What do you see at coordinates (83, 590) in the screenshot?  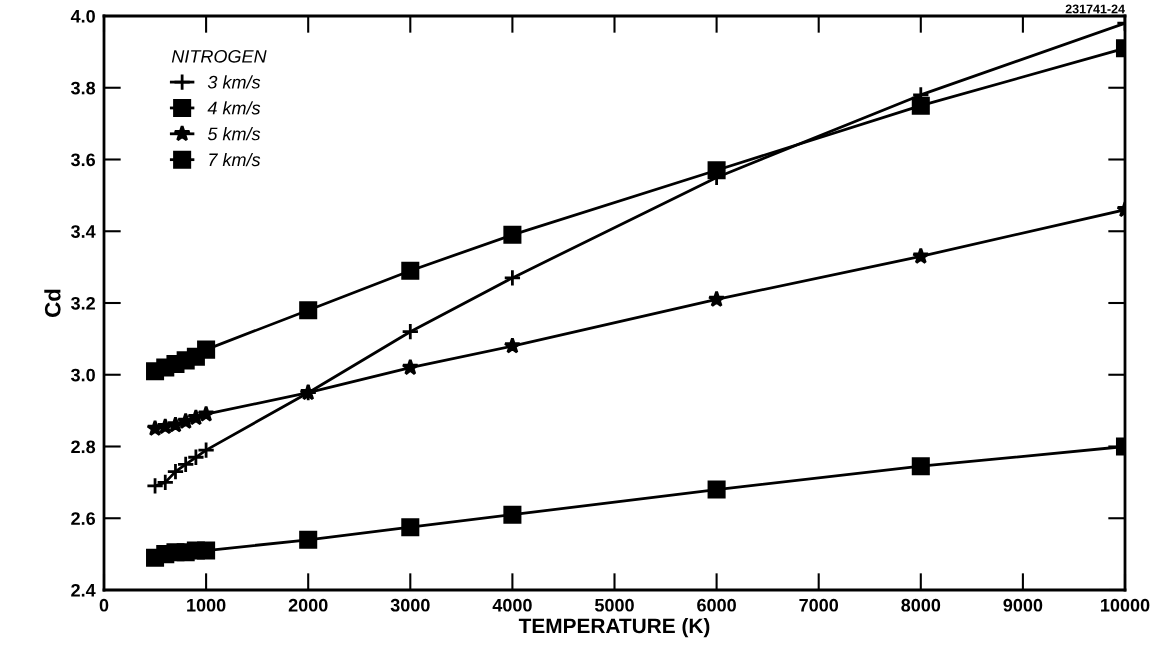 I see `y-tick-label: 2.4` at bounding box center [83, 590].